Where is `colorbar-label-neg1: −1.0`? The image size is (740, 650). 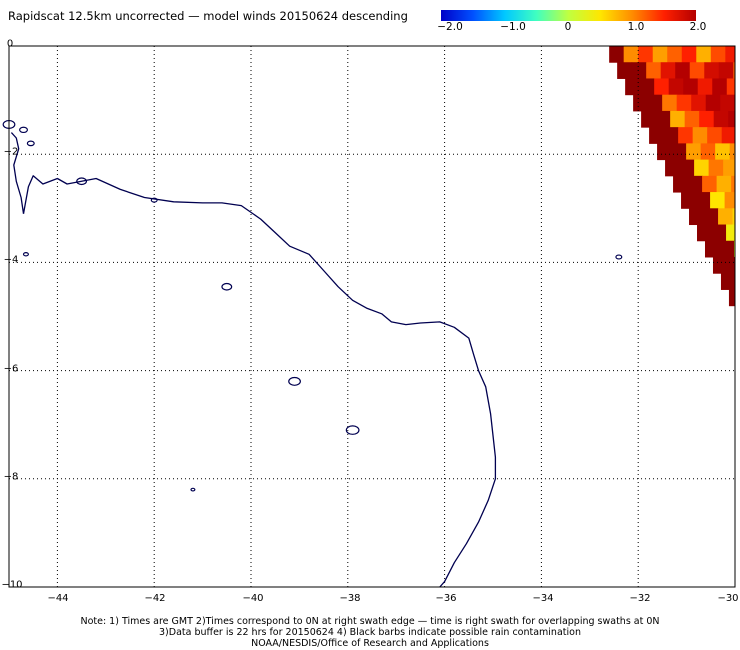 colorbar-label-neg1: −1.0 is located at coordinates (513, 27).